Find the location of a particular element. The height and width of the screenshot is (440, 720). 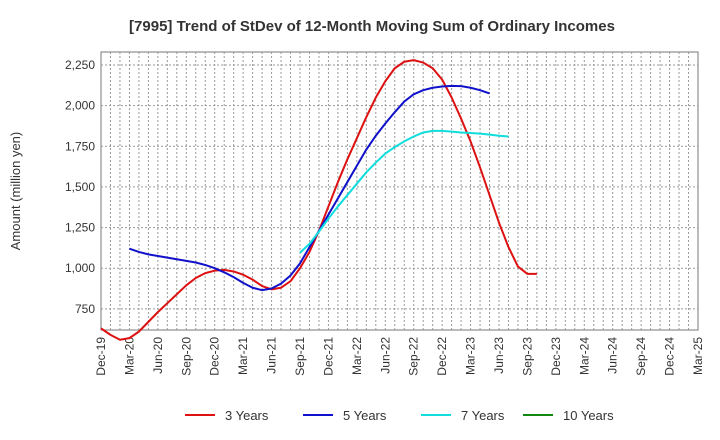

legend-label-7-years: 7 Years is located at coordinates (483, 415).